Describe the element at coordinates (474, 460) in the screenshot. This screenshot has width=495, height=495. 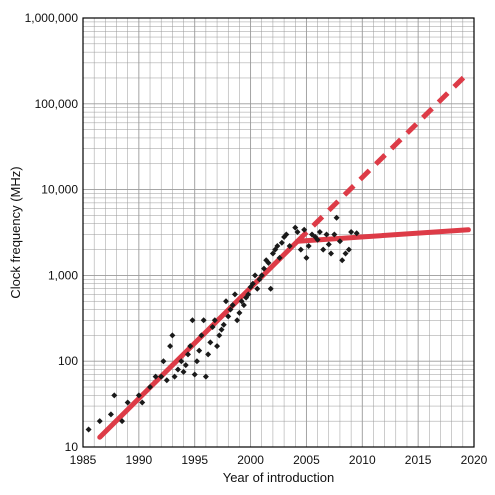
I see `x-tick-label: 2020` at that location.